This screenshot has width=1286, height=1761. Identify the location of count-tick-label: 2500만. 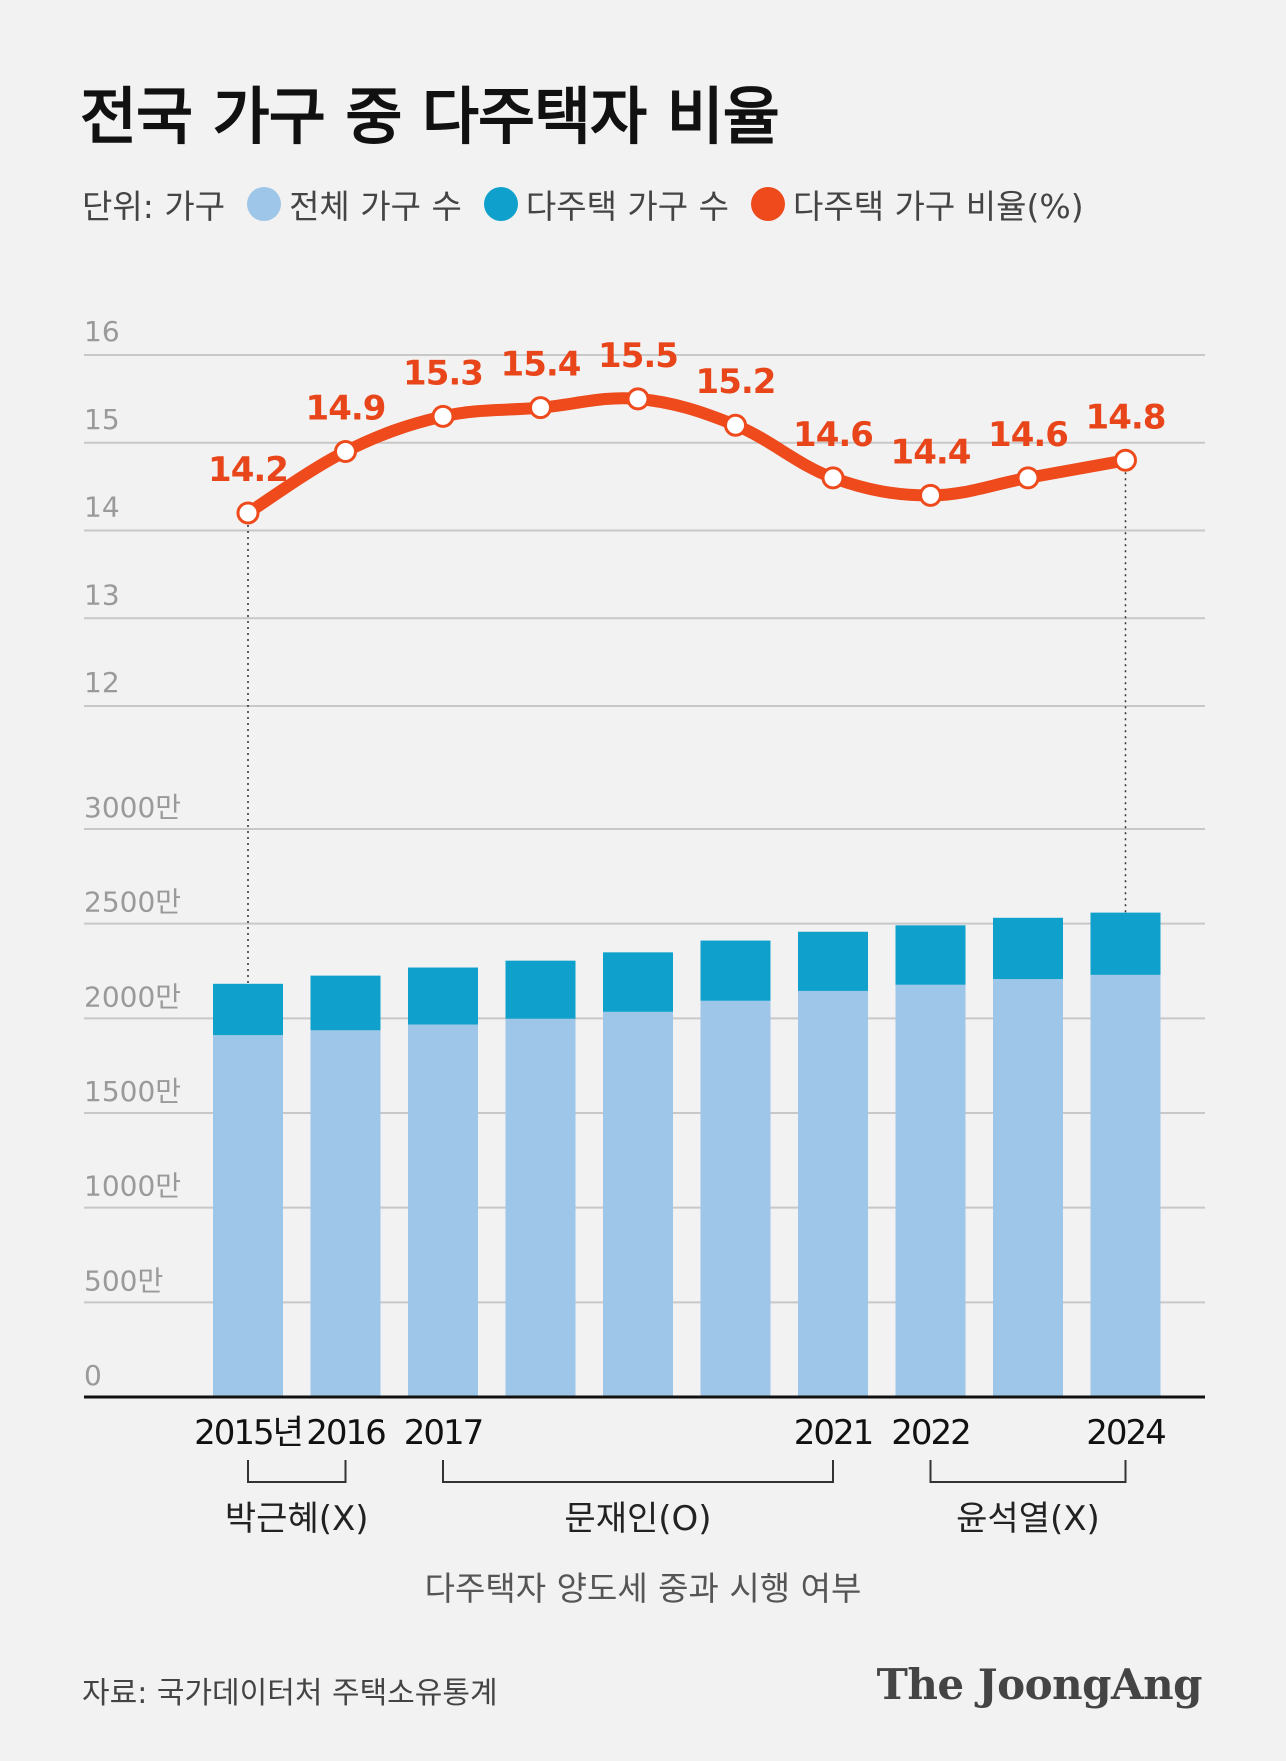
(132, 902).